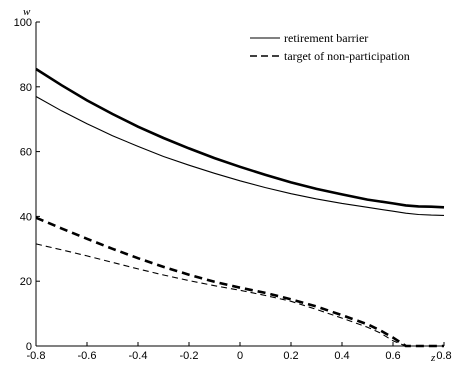  I want to click on y-tick-label: 40, so click(26, 217).